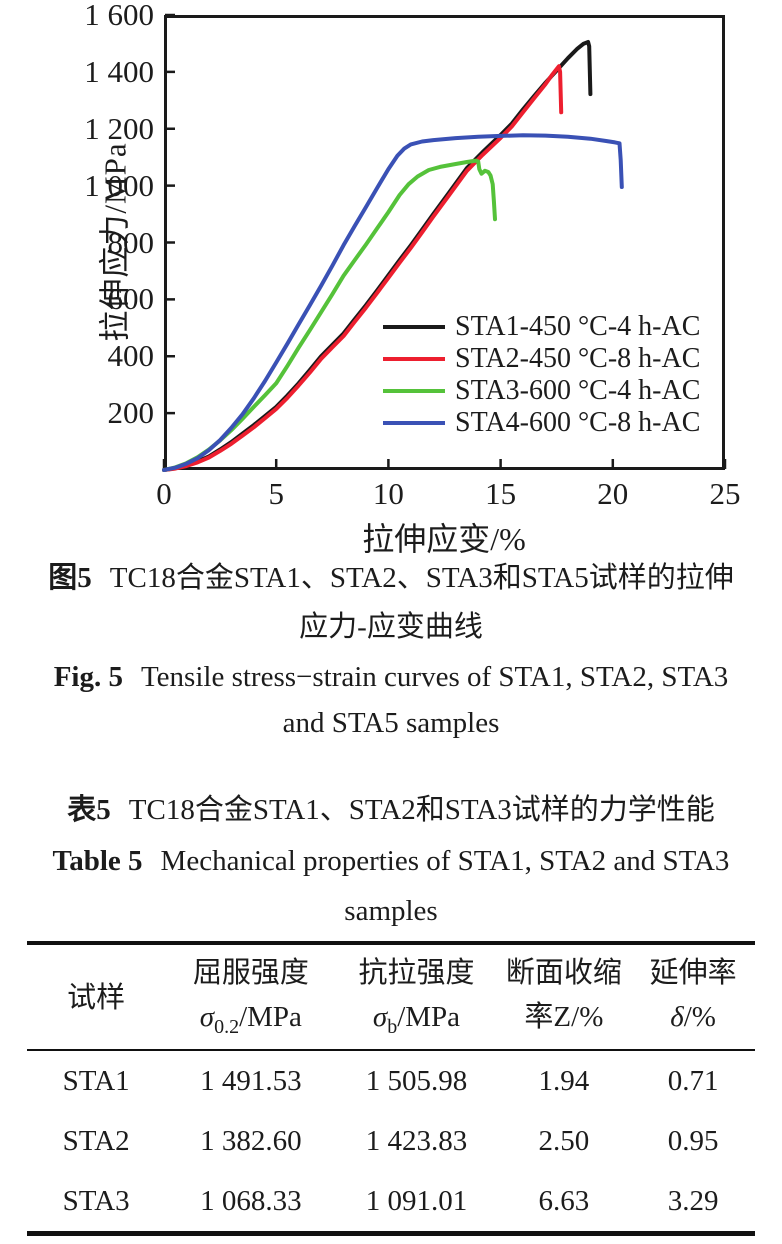 This screenshot has width=782, height=1244. I want to click on cell-sample: STA3, so click(96, 1200).